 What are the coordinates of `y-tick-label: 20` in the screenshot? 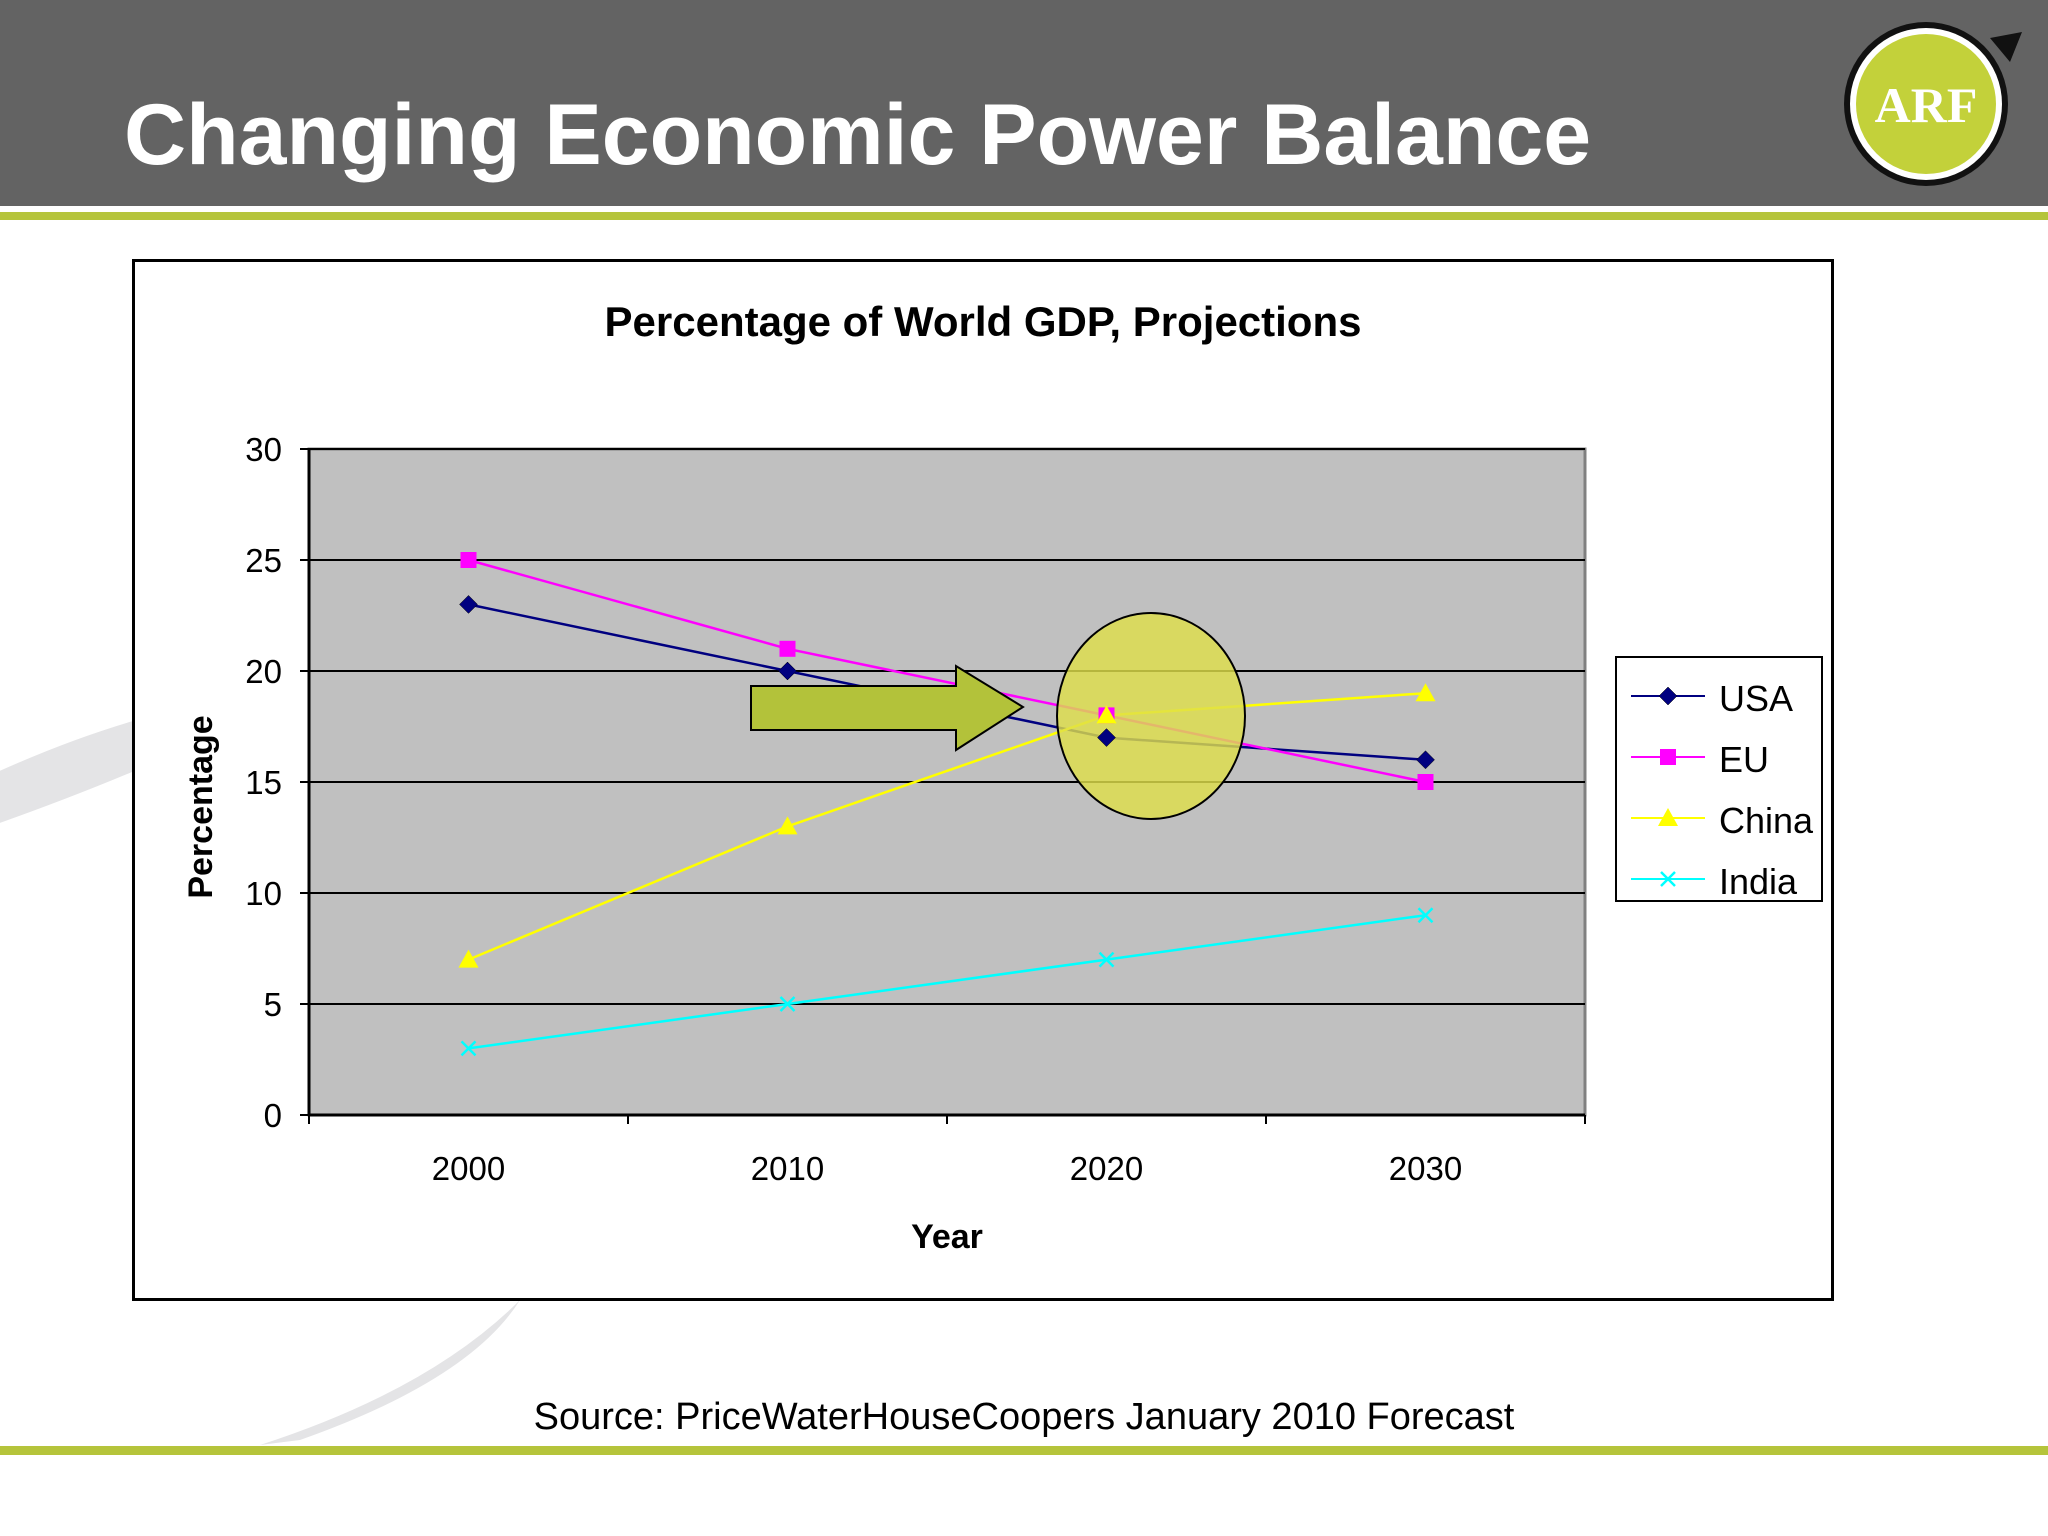 It's located at (263, 671).